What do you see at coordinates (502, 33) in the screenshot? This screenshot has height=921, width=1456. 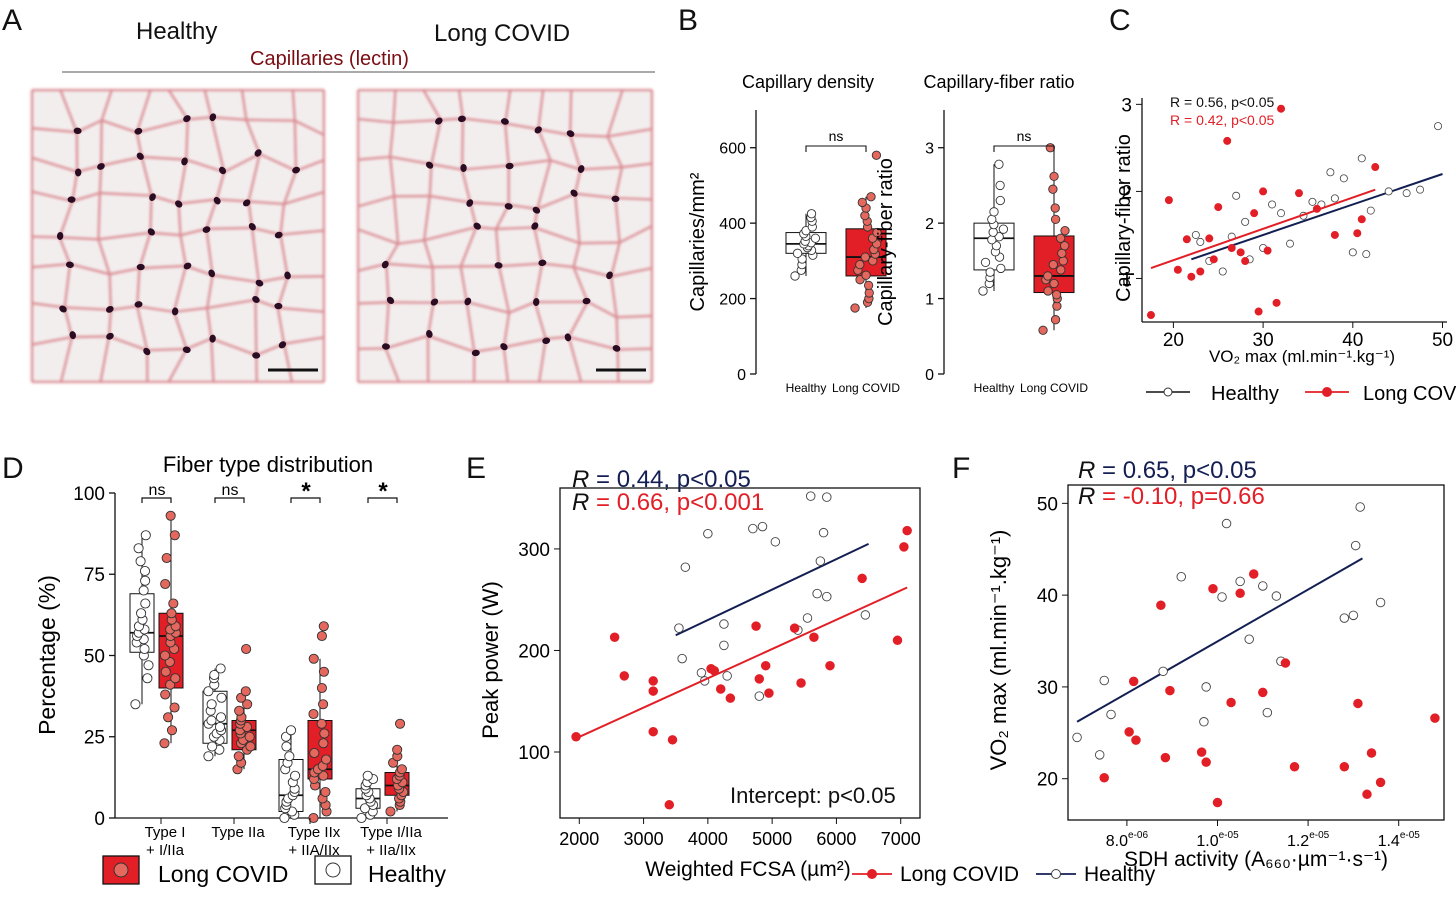 I see `panel-a-longcovid-label: Long COVID` at bounding box center [502, 33].